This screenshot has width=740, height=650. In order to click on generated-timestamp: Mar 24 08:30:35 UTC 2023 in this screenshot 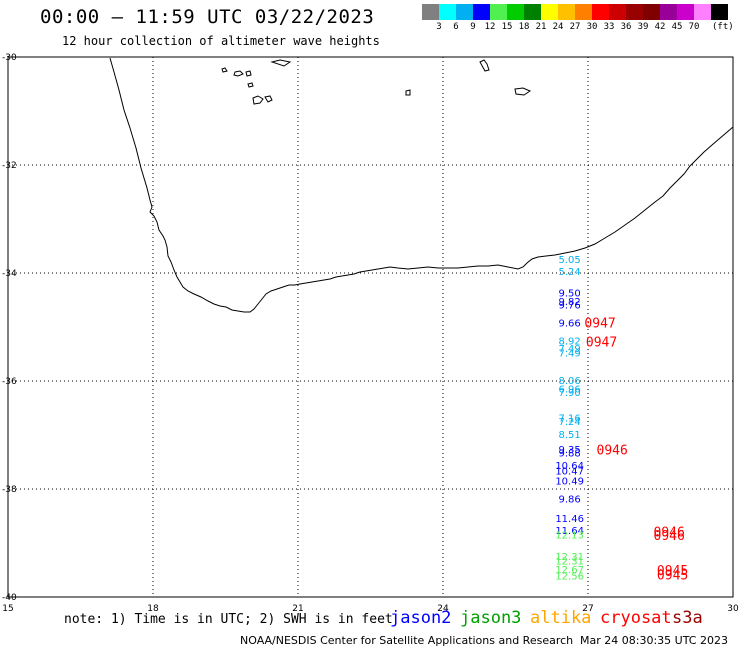, I will do `click(654, 640)`.